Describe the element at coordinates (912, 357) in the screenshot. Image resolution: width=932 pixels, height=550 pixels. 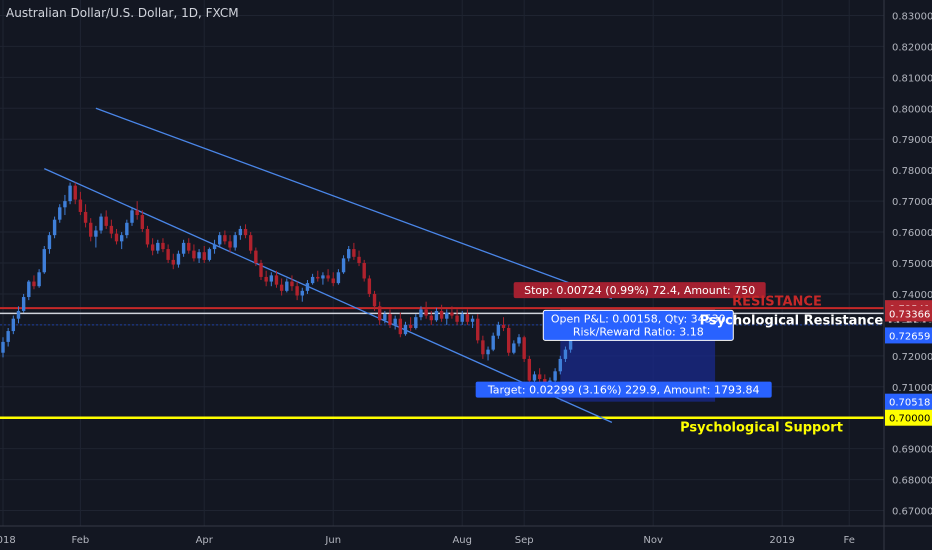
I see `y-tick-label: 0.72000` at that location.